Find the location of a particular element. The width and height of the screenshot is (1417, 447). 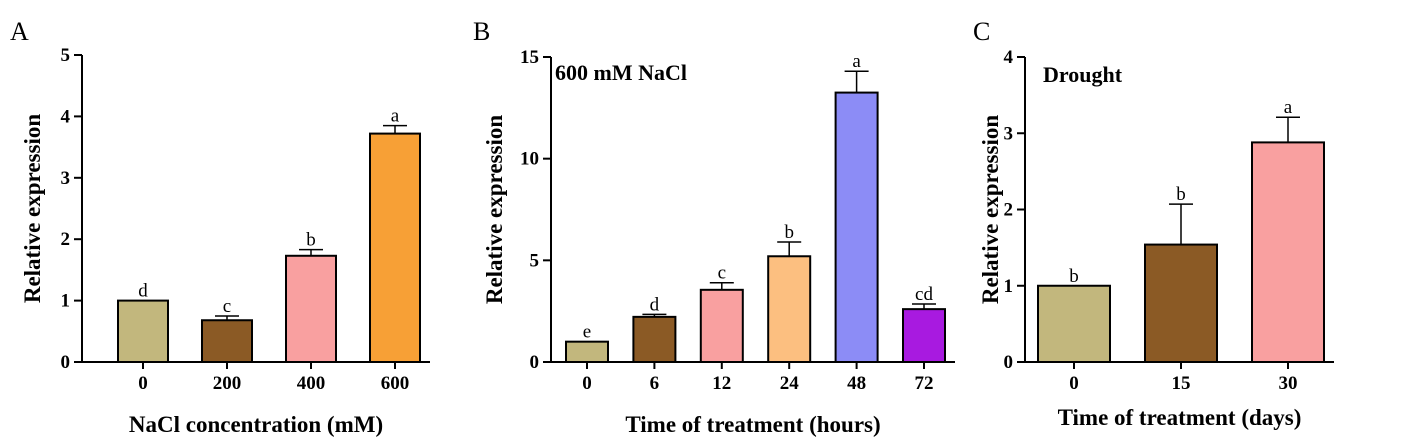

x-tick-label: 48 is located at coordinates (856, 383).